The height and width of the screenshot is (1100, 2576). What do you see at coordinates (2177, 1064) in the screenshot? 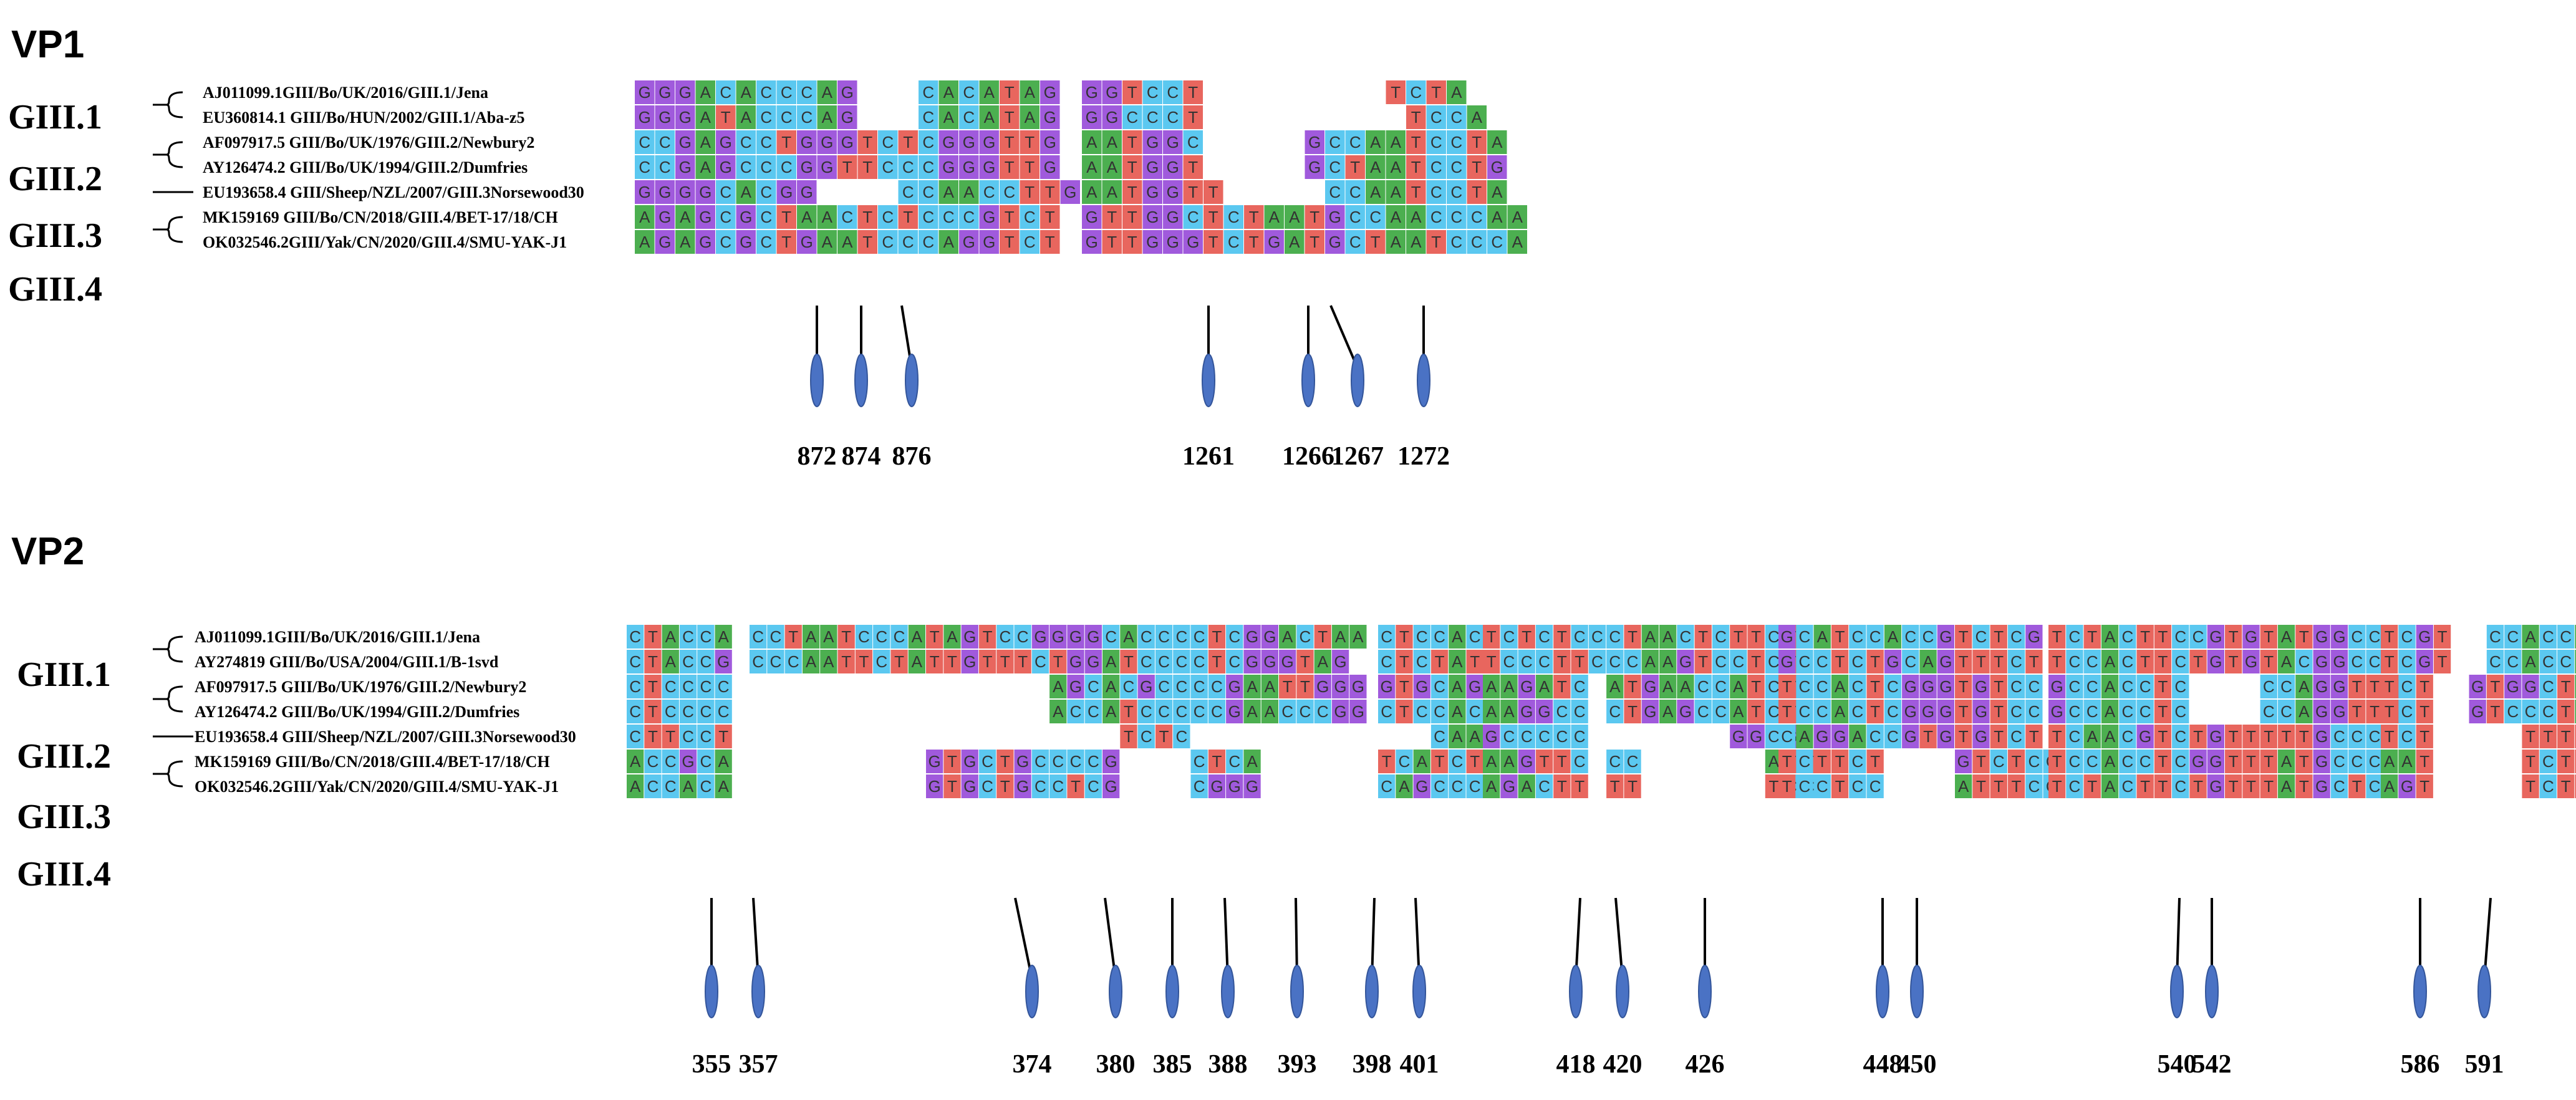
I see `position-label: 540` at bounding box center [2177, 1064].